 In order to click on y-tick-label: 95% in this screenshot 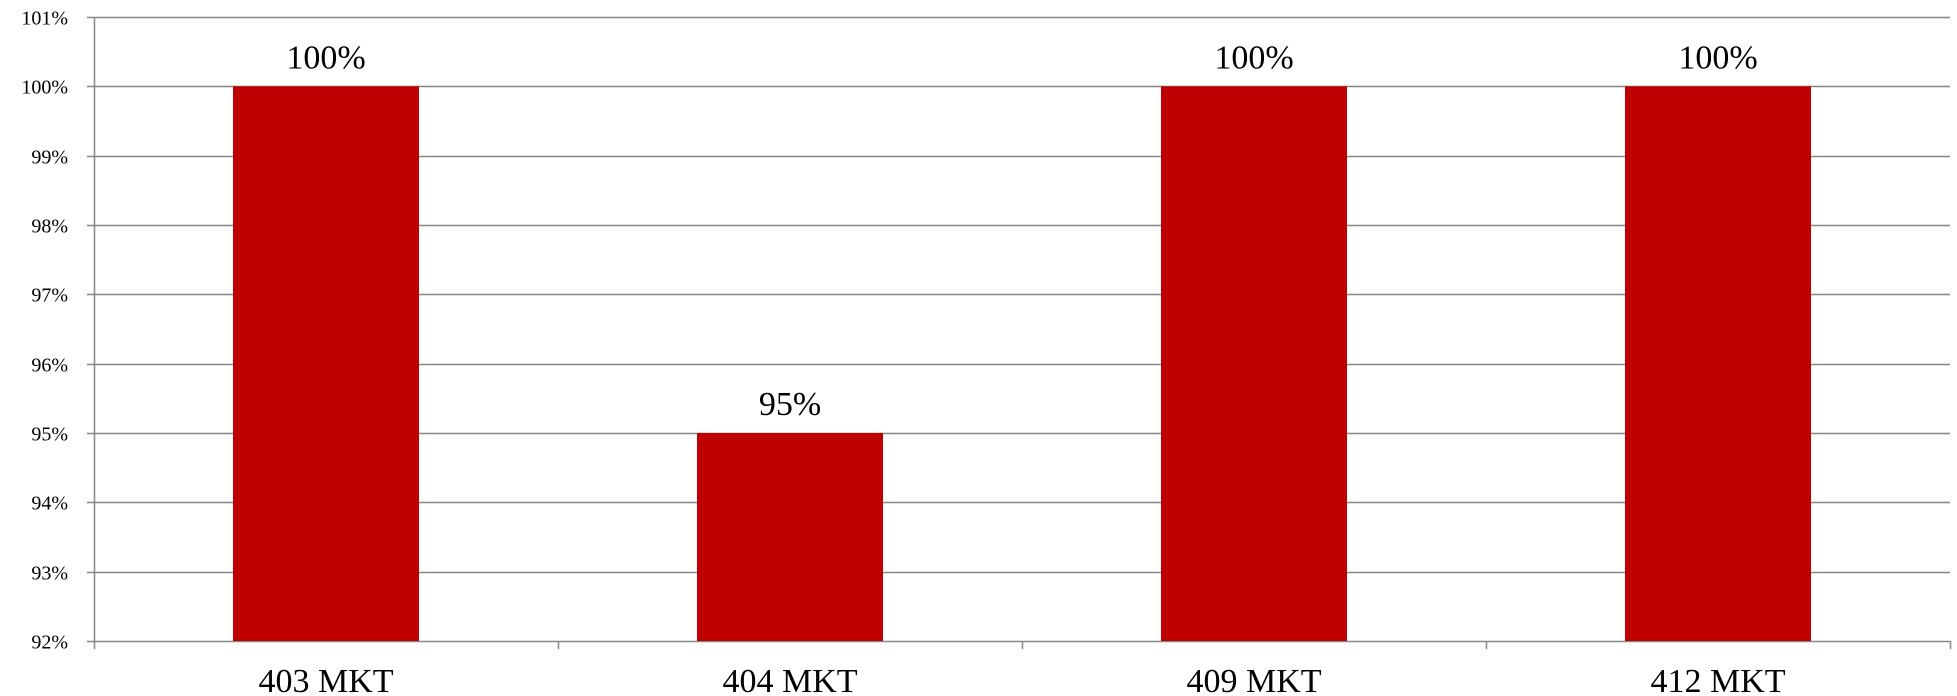, I will do `click(49, 435)`.